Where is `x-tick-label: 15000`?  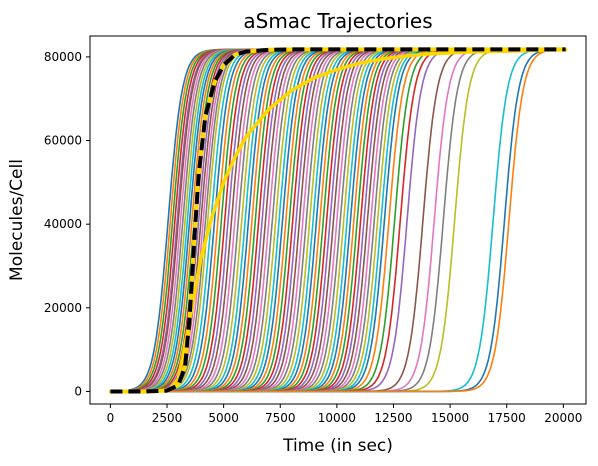 x-tick-label: 15000 is located at coordinates (450, 418).